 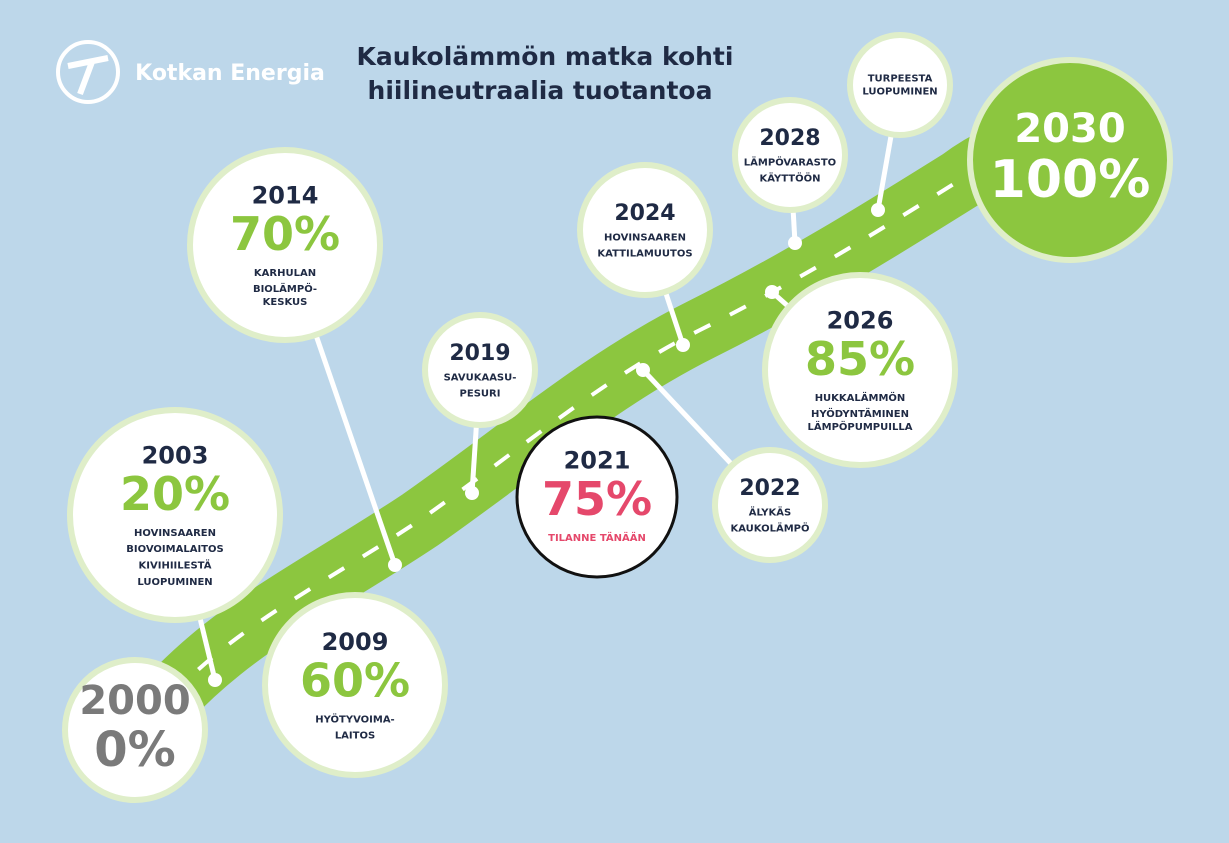 What do you see at coordinates (175, 565) in the screenshot?
I see `milestone-description: KIVIHIILESTÄ` at bounding box center [175, 565].